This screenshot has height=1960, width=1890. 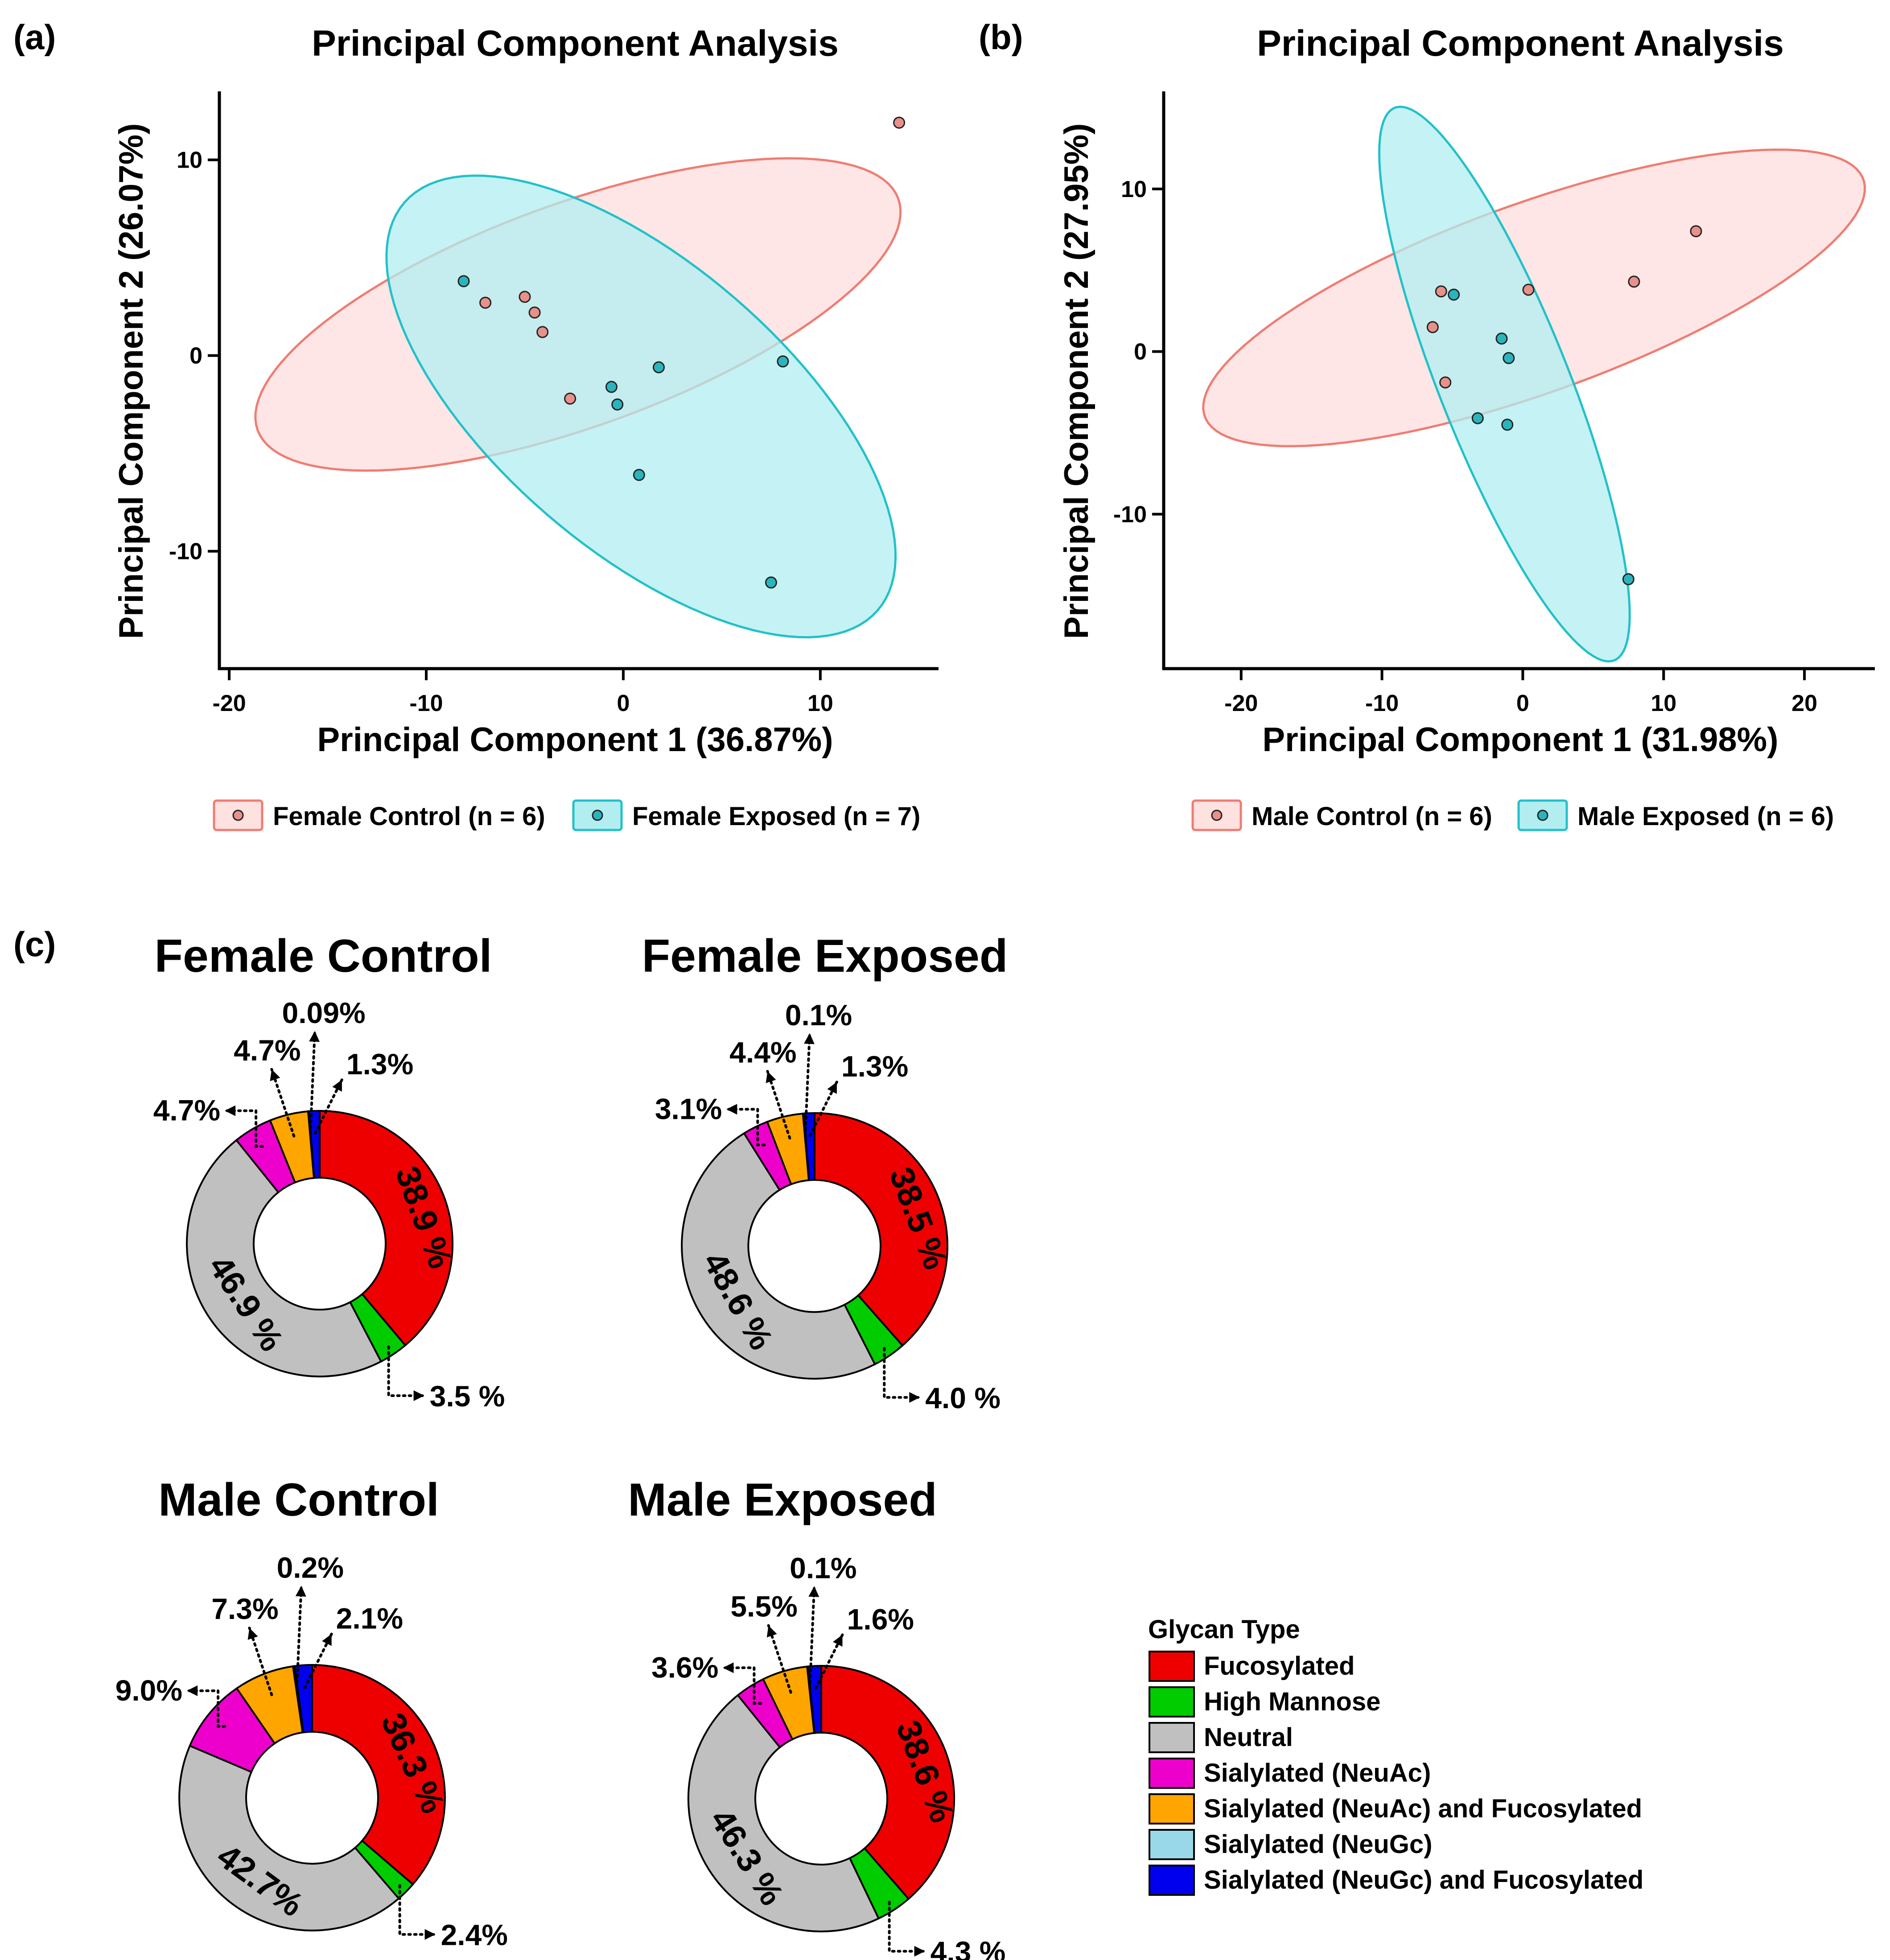 I want to click on legend-label-high-mannose: High Mannose, so click(x=1292, y=1701).